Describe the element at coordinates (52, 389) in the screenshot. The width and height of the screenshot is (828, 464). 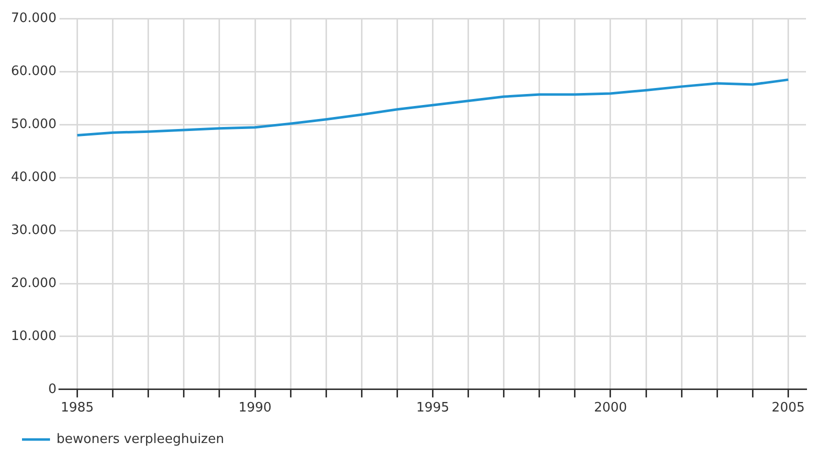
I see `y-tick-label: 0` at that location.